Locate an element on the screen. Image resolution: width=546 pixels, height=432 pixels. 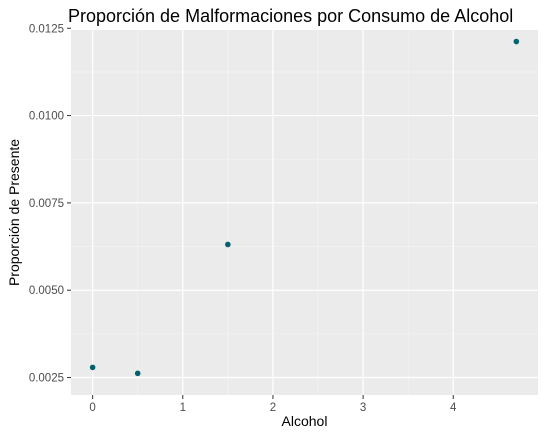
y-tick-label: 0.0125 is located at coordinates (46, 29).